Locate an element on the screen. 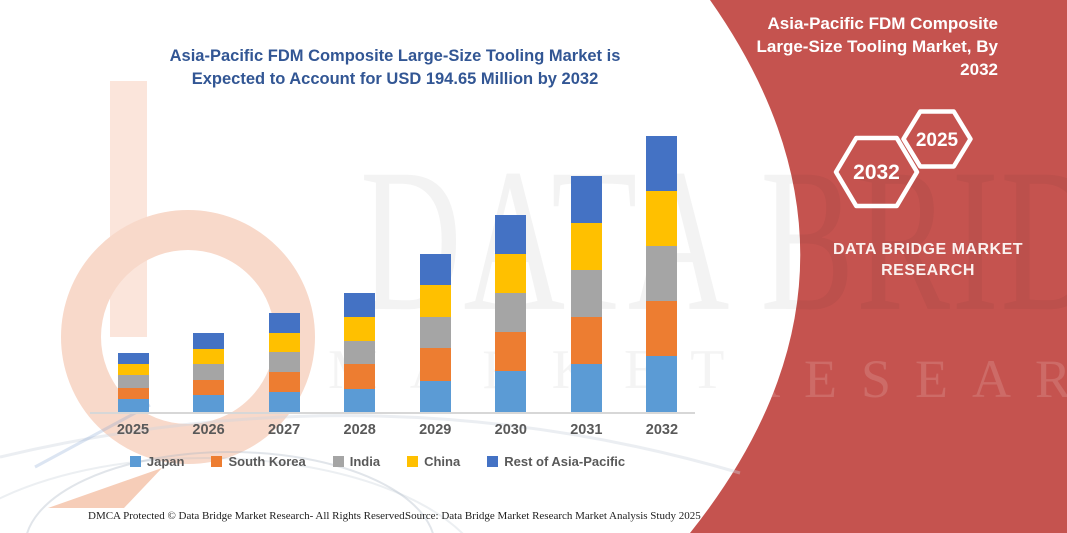 The width and height of the screenshot is (1067, 533). right-heading-line3: 2032 is located at coordinates (979, 69).